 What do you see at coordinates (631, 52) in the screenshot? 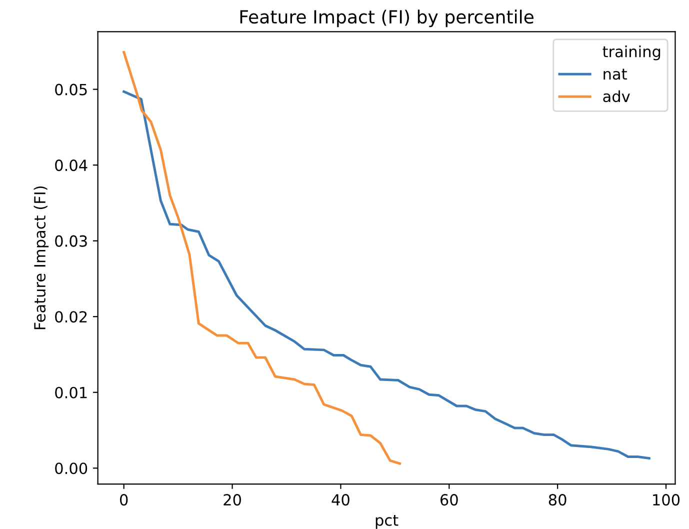
I see `legend-title: training` at bounding box center [631, 52].